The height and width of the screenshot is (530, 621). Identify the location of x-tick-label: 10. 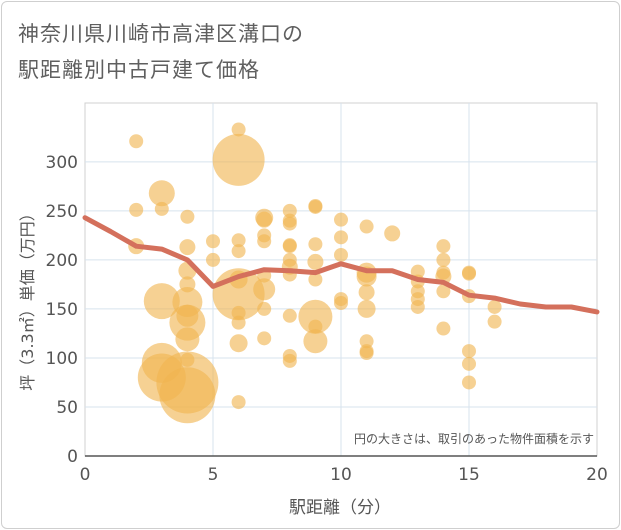
(341, 475).